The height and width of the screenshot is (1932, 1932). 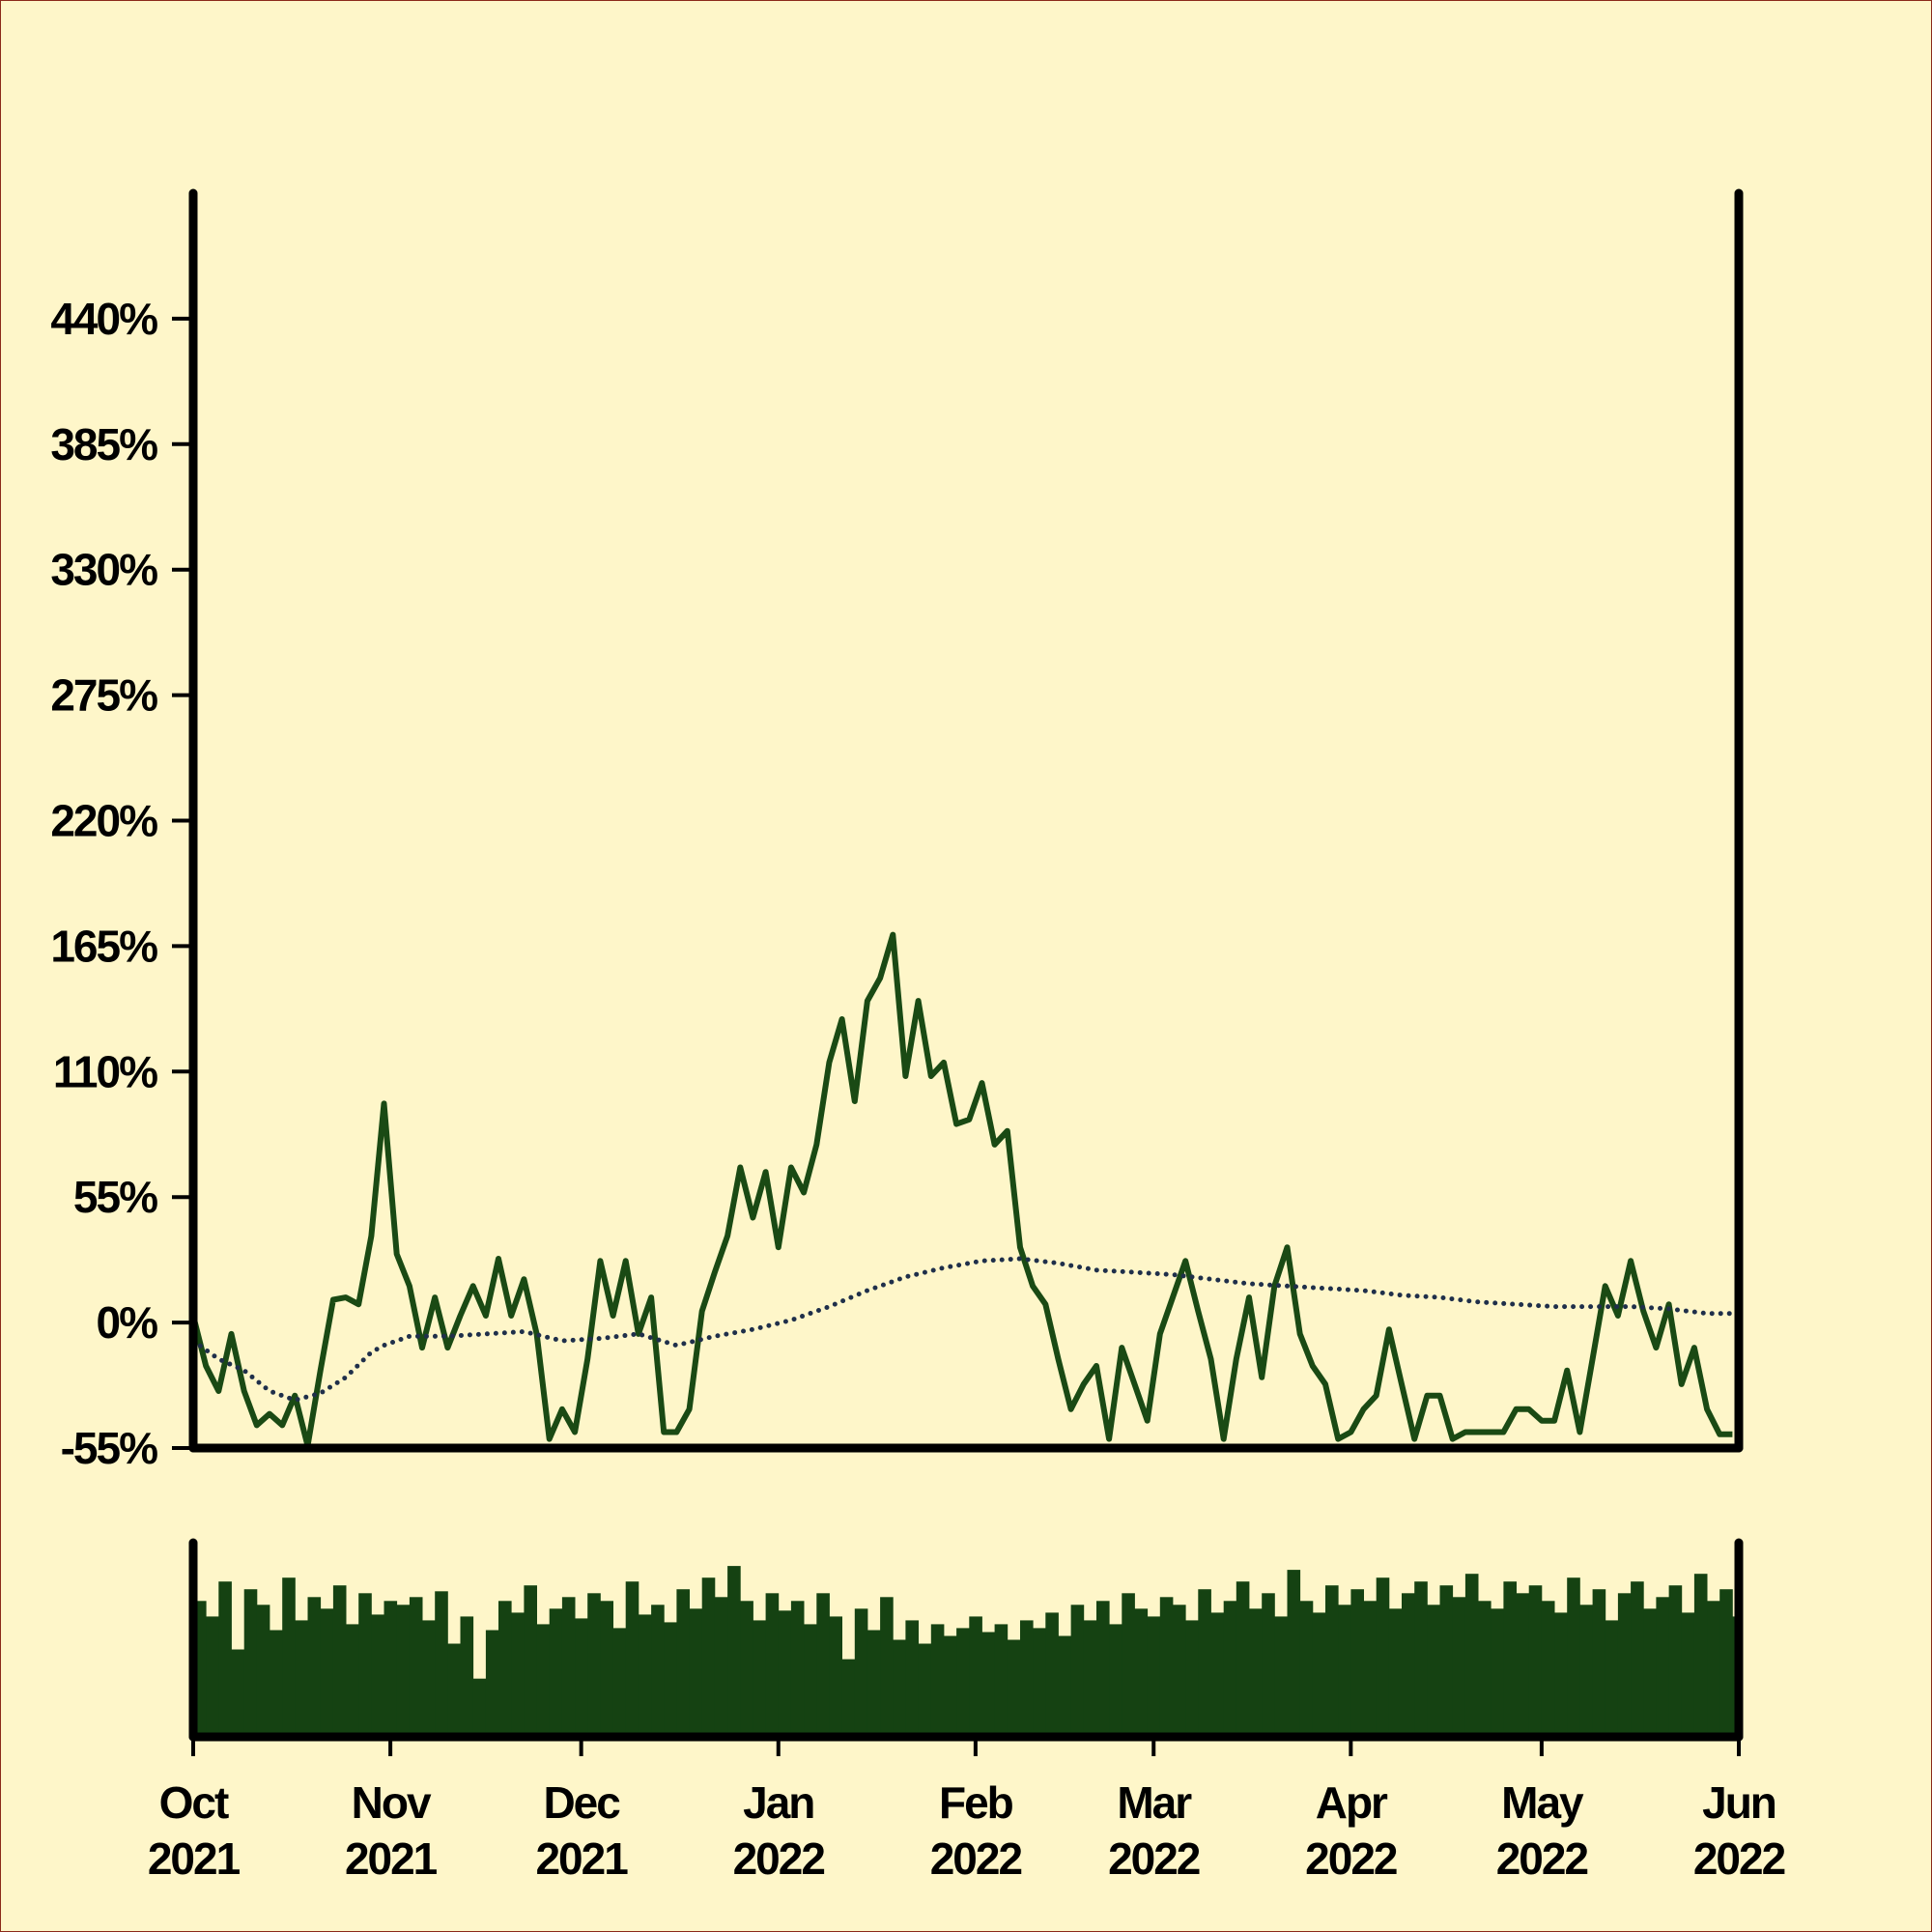 What do you see at coordinates (1154, 1802) in the screenshot?
I see `x-tick-label: Mar` at bounding box center [1154, 1802].